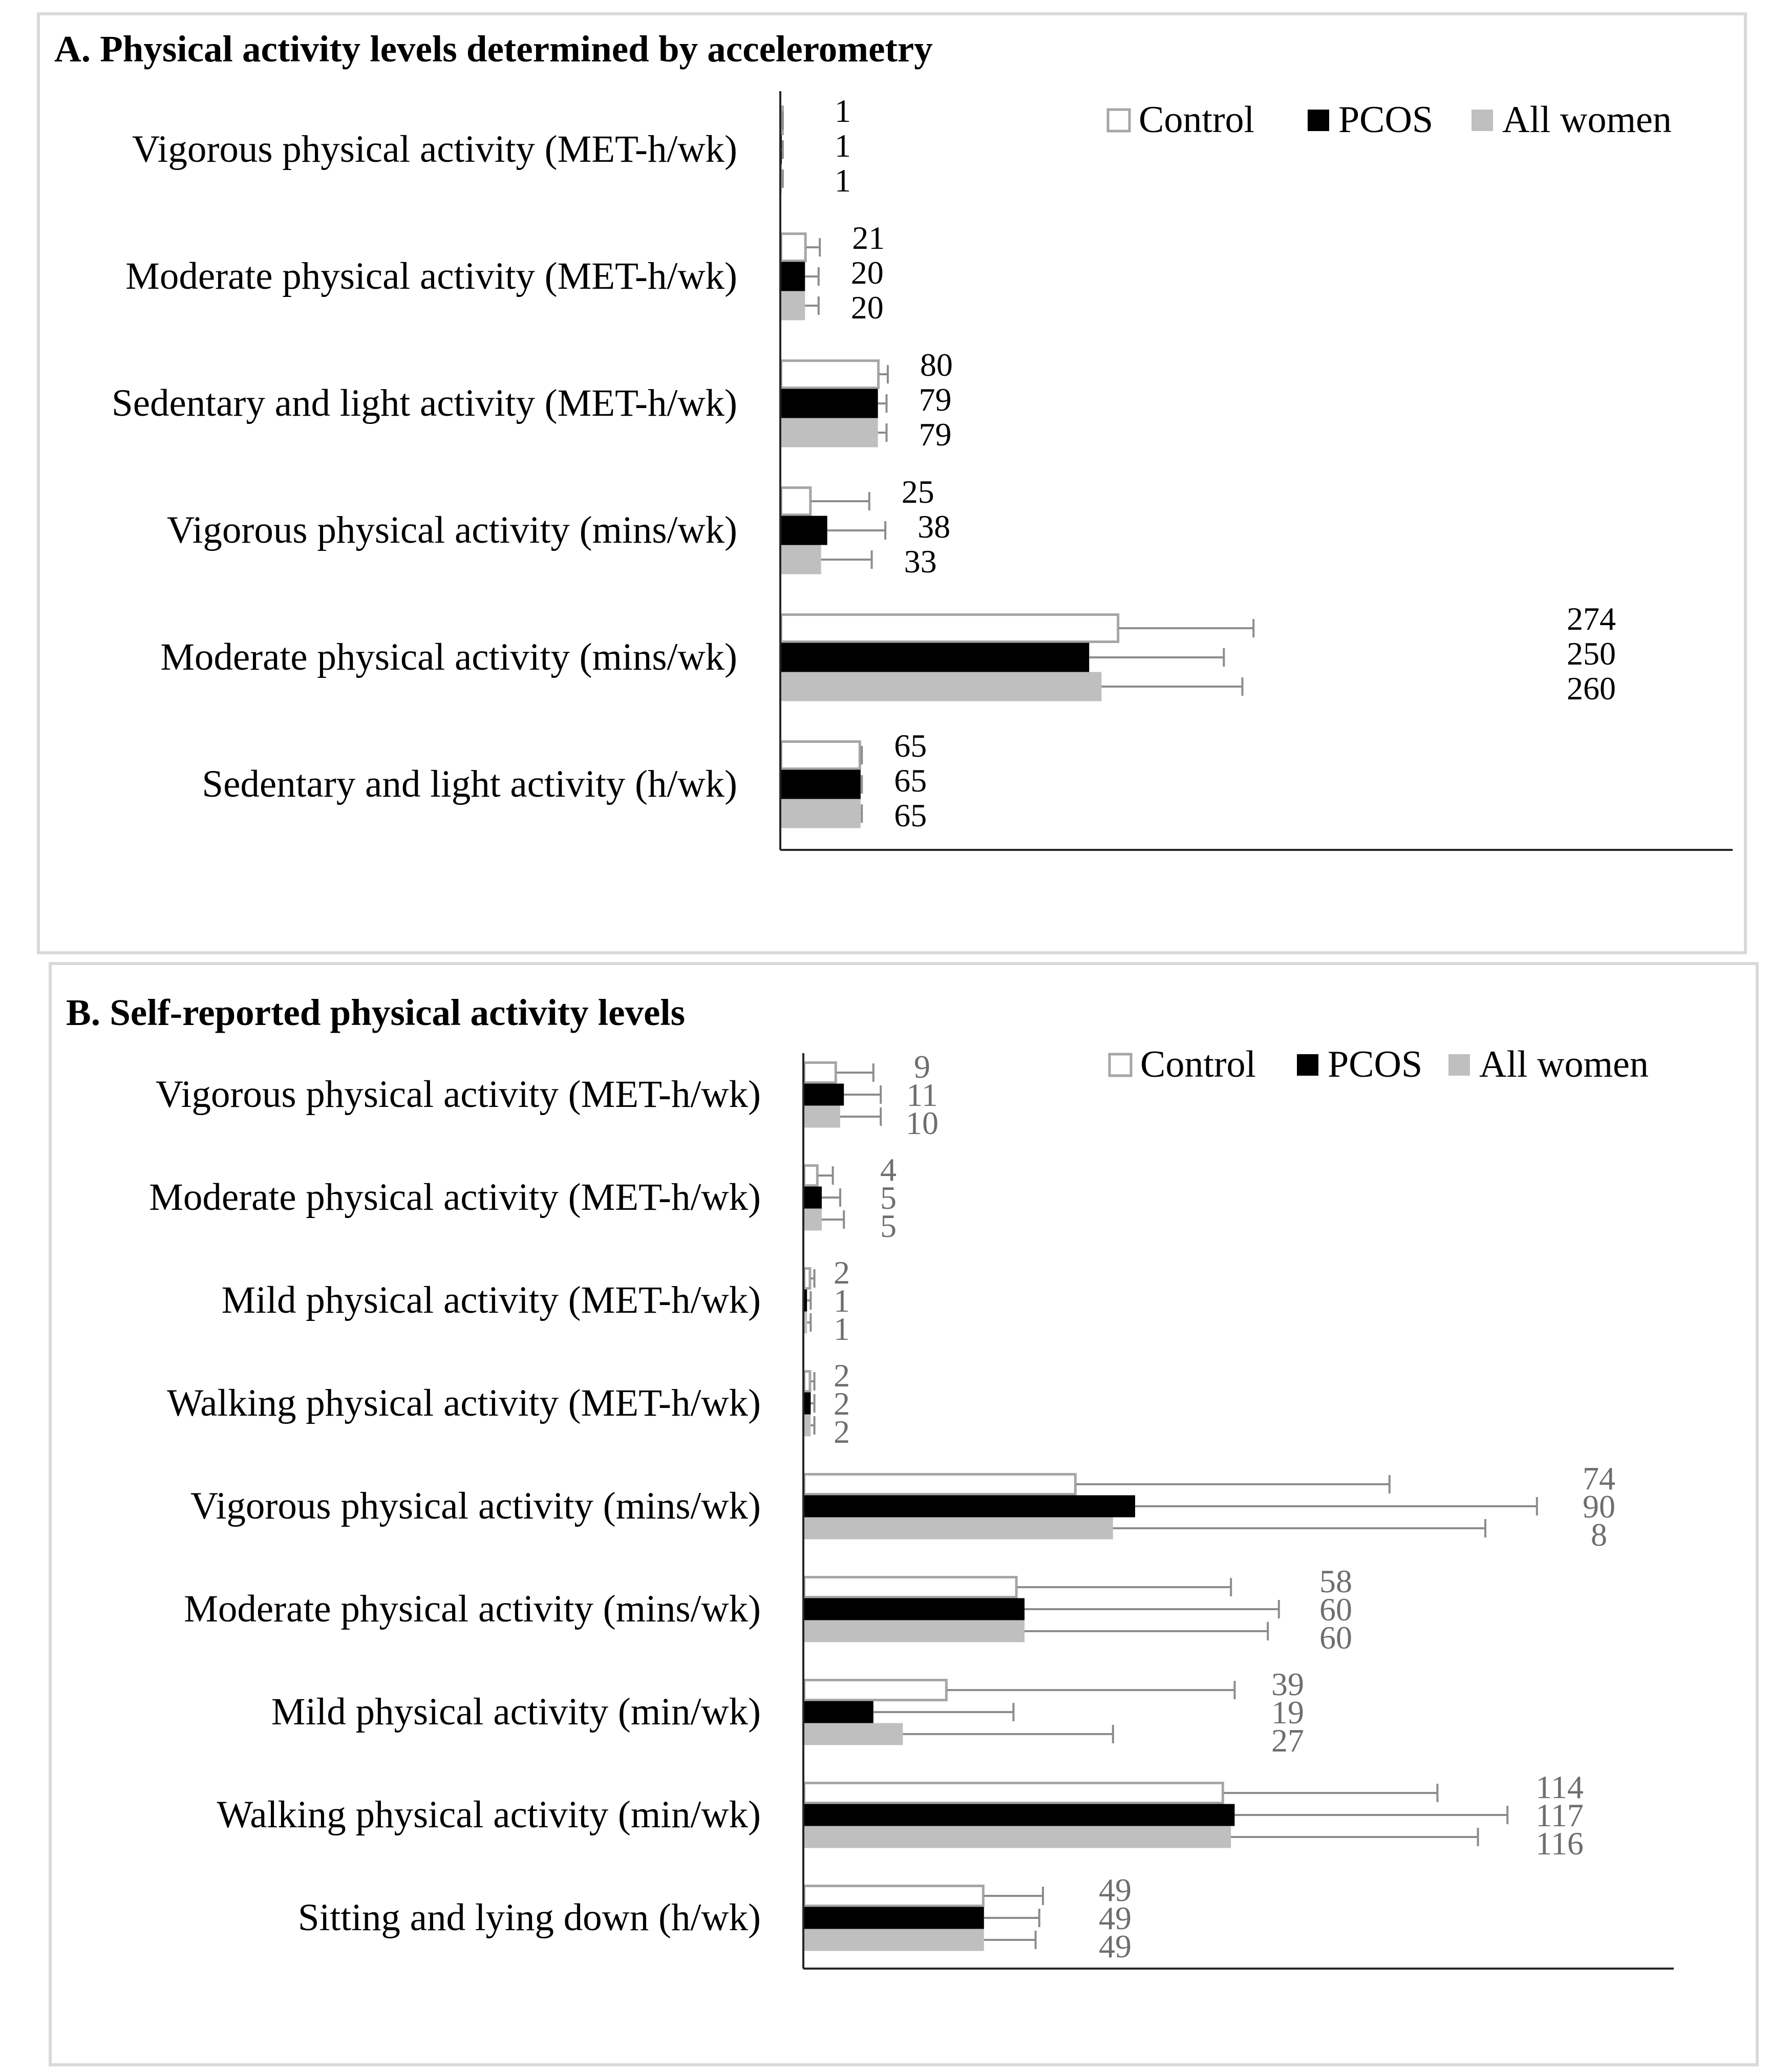  What do you see at coordinates (425, 403) in the screenshot?
I see `category-label: Sedentary and light activity (MET-h/wk)` at bounding box center [425, 403].